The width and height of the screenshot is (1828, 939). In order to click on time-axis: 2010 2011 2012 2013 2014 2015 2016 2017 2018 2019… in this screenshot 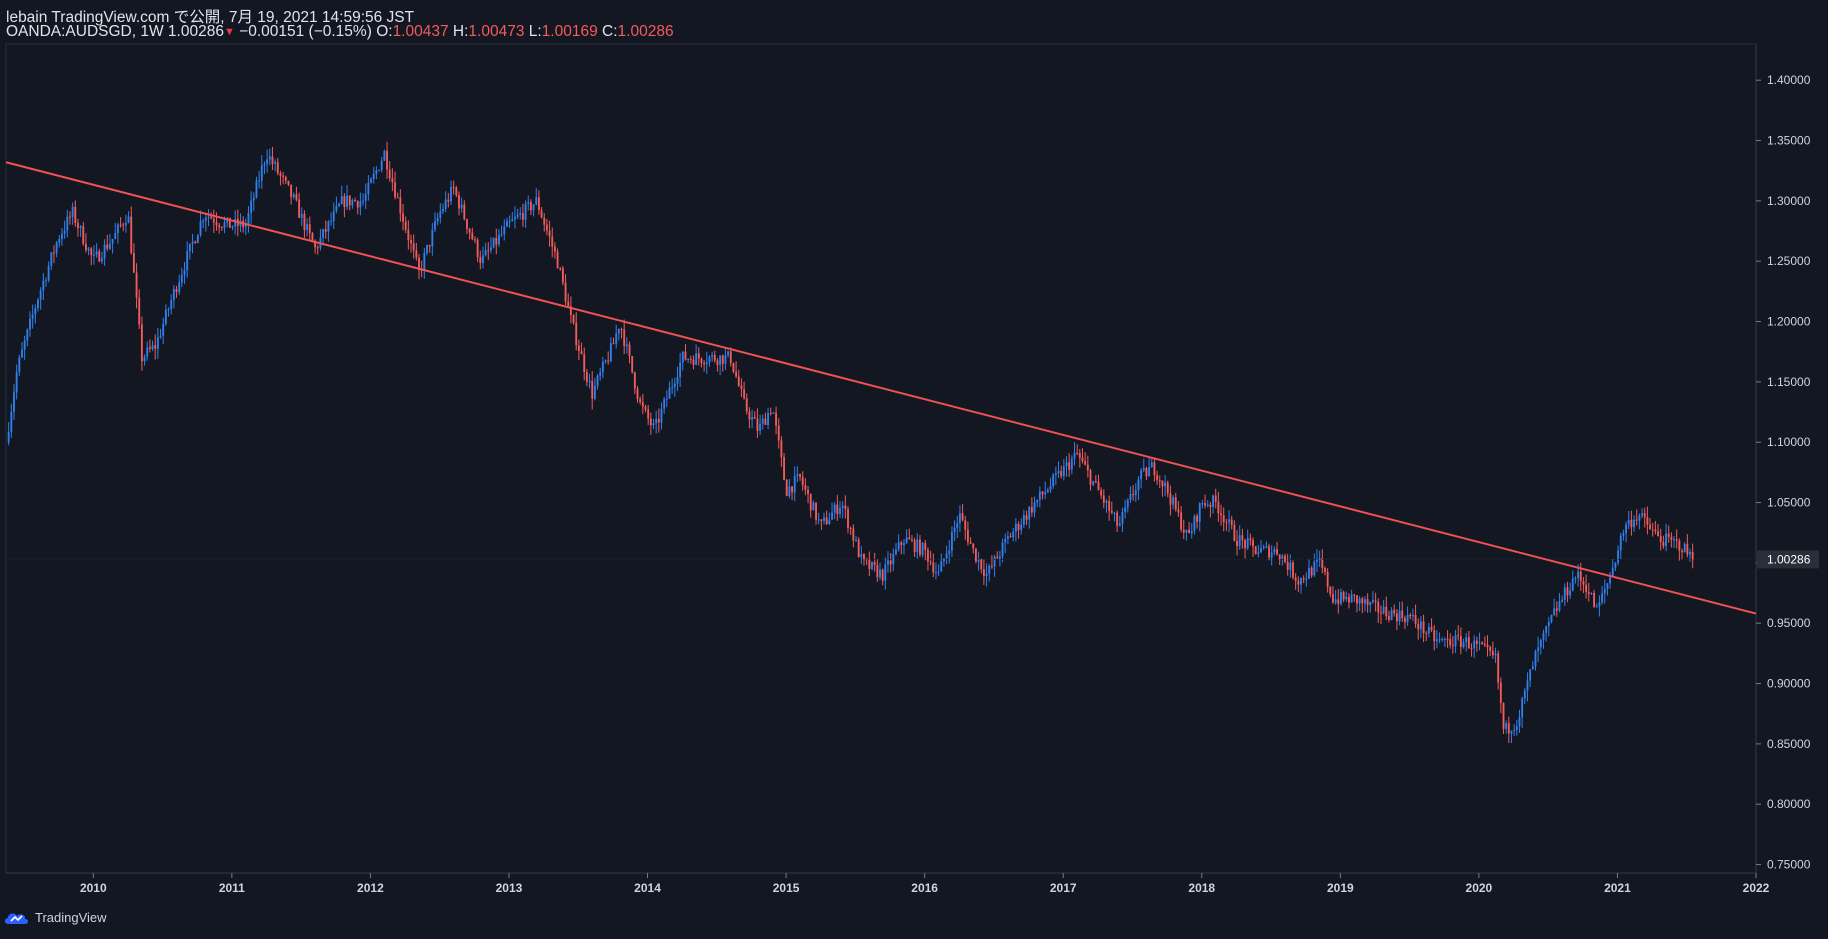, I will do `click(925, 884)`.